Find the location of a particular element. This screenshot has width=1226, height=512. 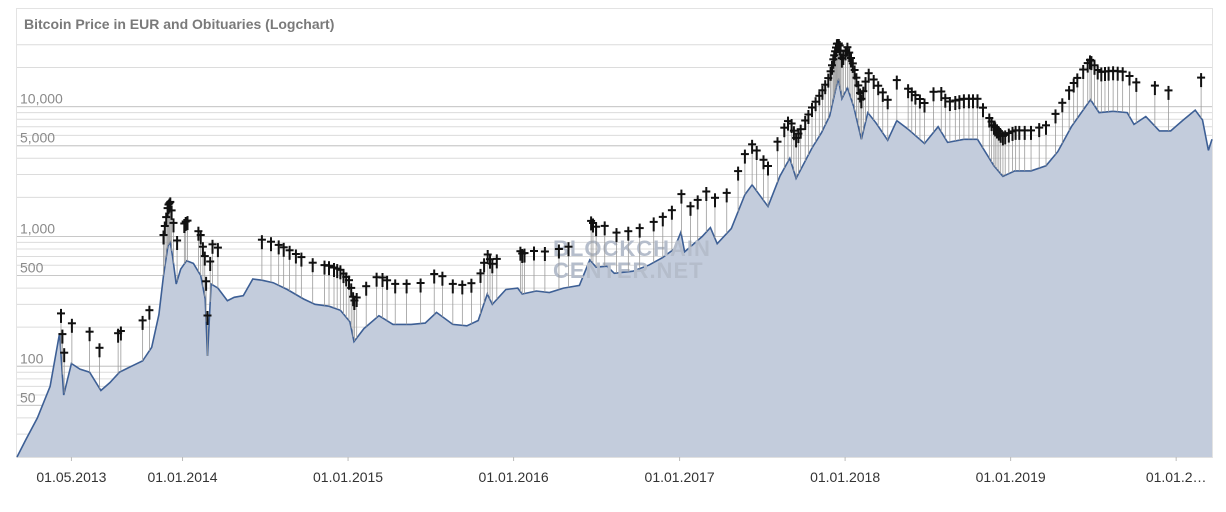

x-tick-label: 01.01.2017 is located at coordinates (680, 477).